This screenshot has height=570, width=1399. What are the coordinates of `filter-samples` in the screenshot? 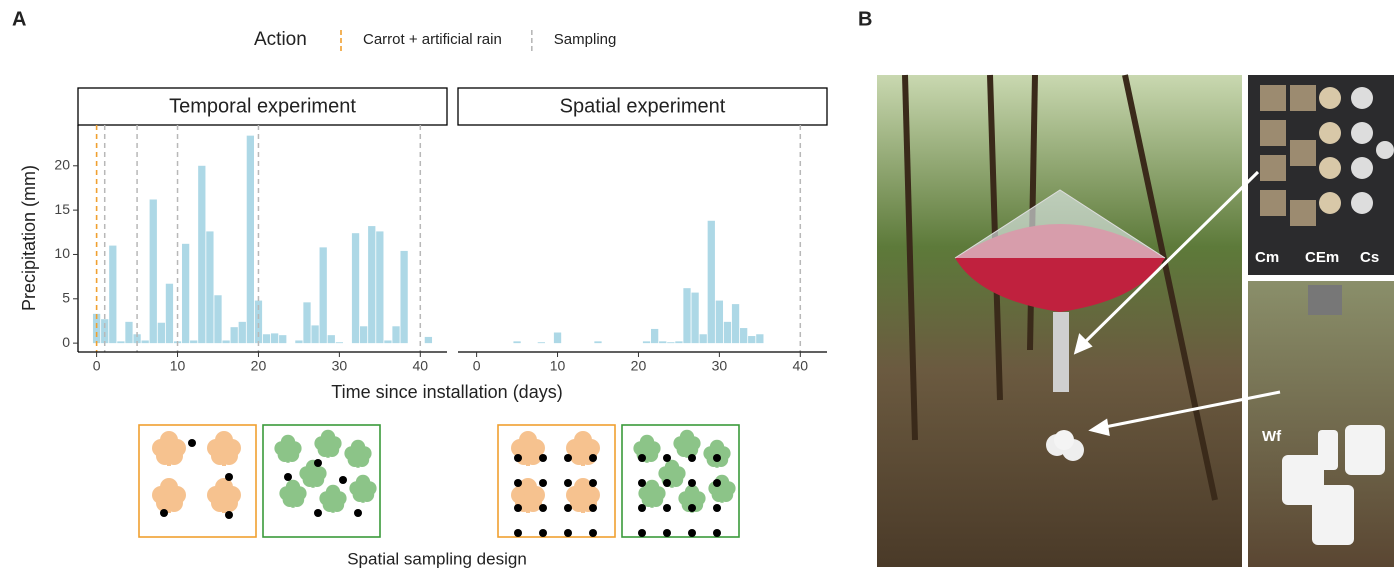 It's located at (1327, 155).